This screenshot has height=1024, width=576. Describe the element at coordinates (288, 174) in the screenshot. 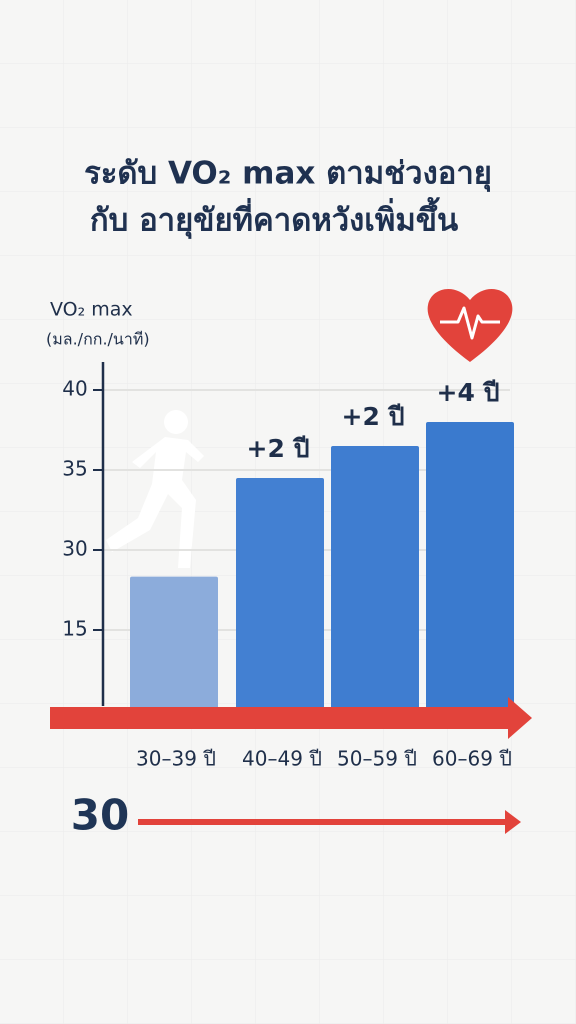

I see `title-line-1: ระดับ VO₂ max ตามช่วงอายุ` at that location.